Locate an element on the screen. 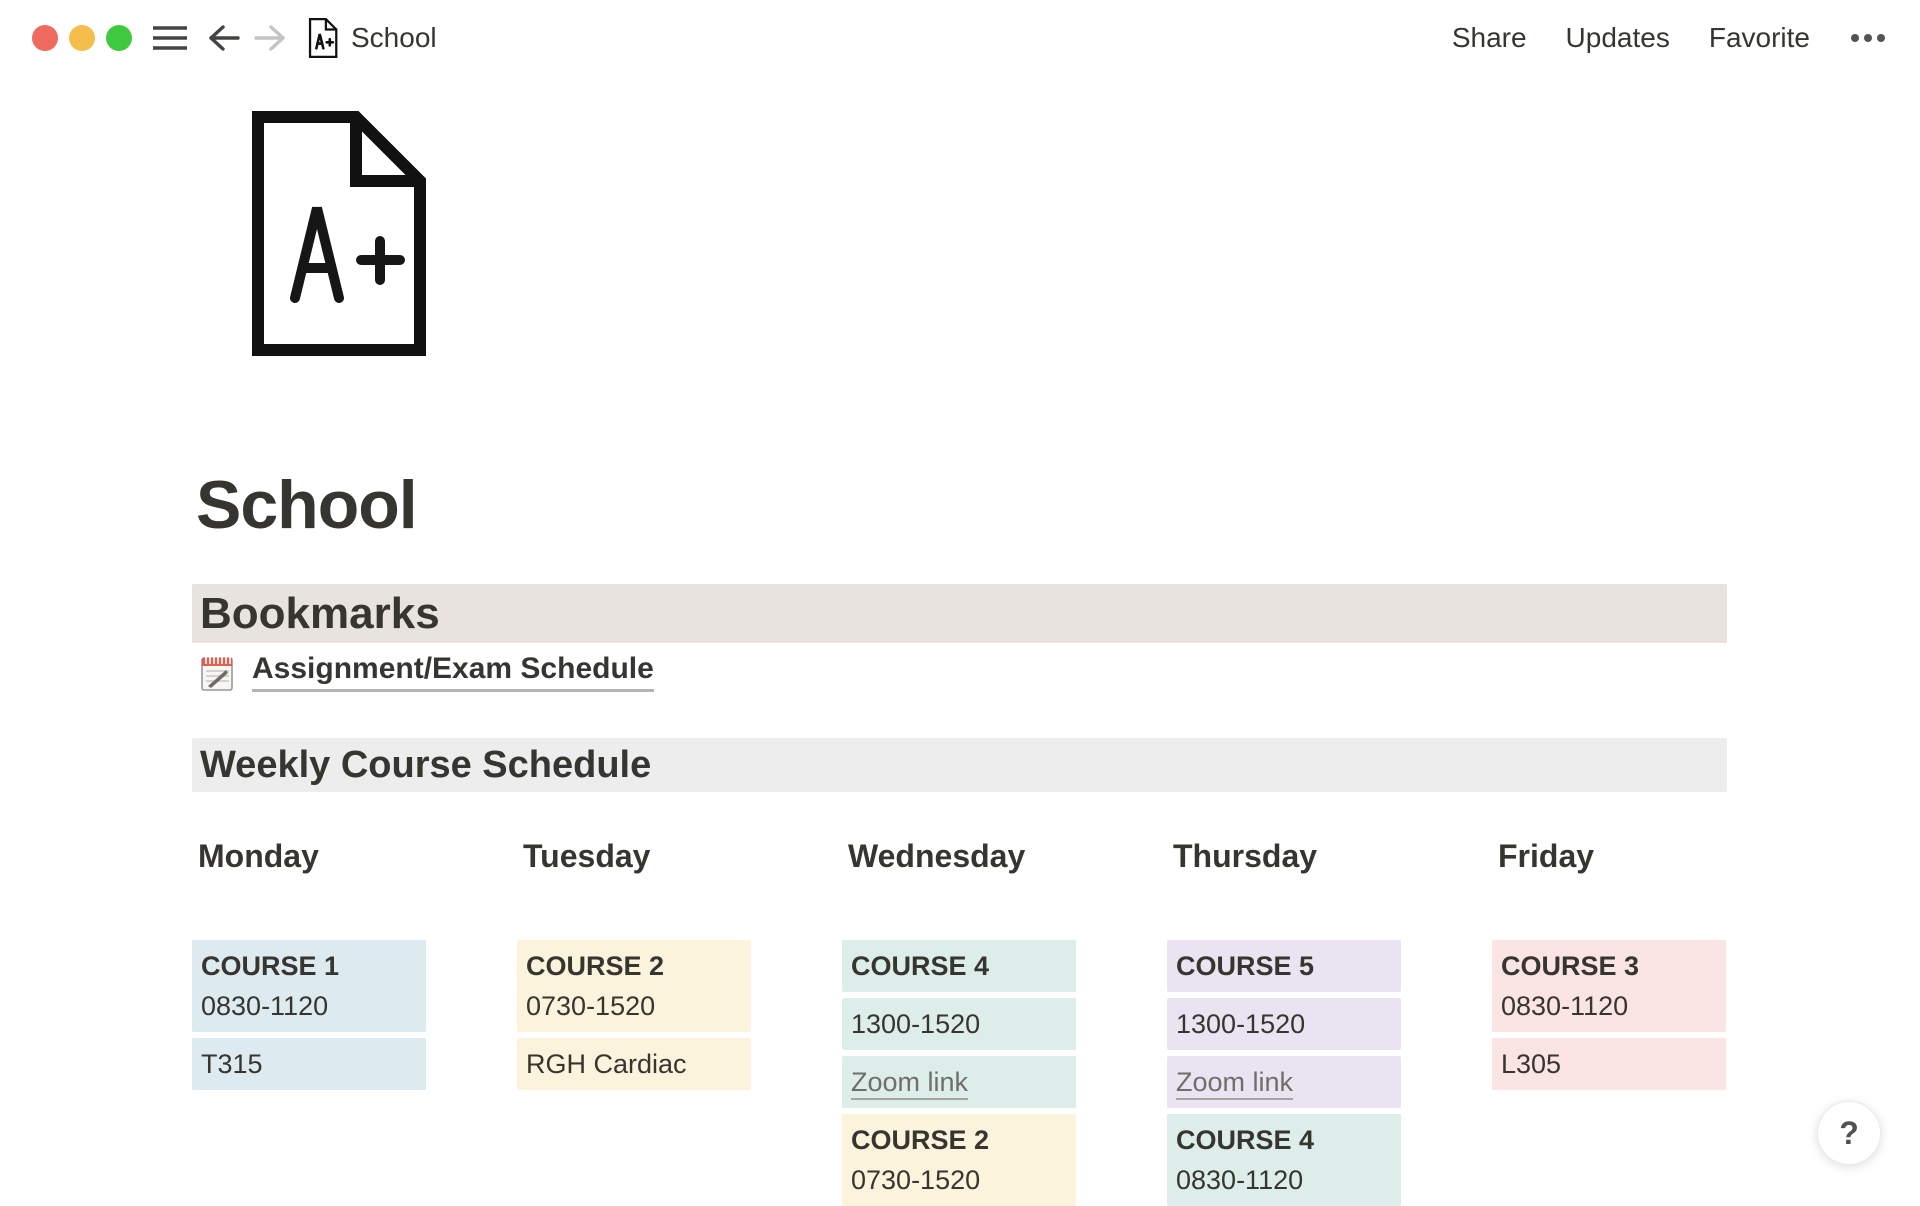 This screenshot has width=1920, height=1206. breadcrumb-page-title: School is located at coordinates (394, 37).